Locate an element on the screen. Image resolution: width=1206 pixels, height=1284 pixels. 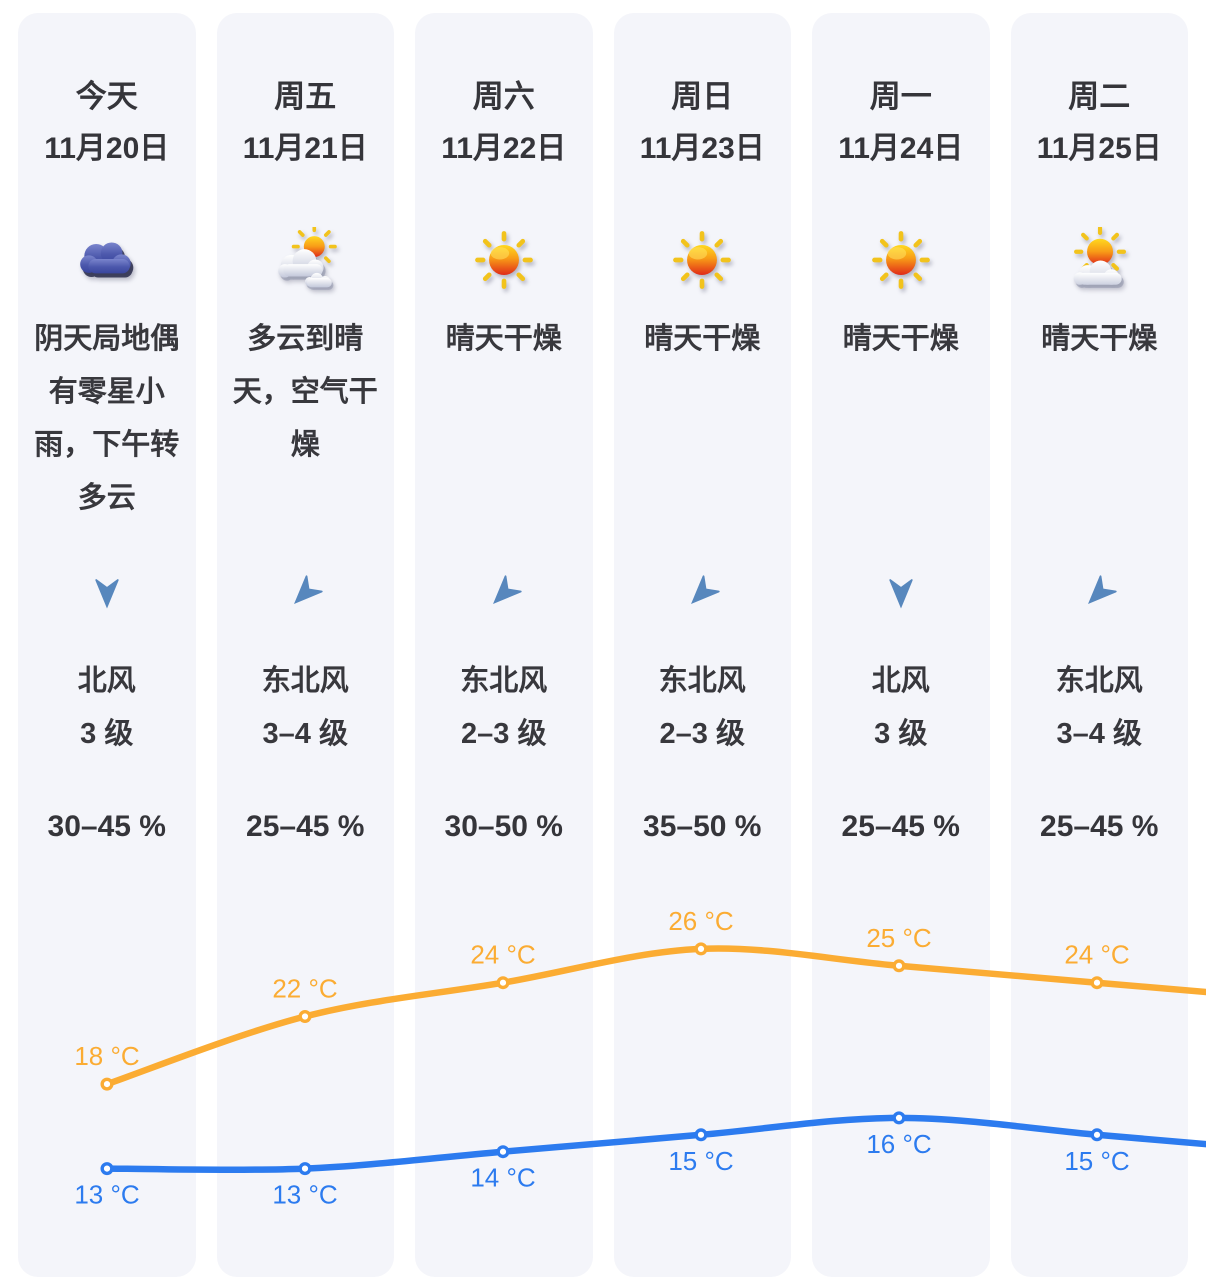
weather-description: 阴天局地偶有零星小雨，下午转多云 is located at coordinates (107, 418).